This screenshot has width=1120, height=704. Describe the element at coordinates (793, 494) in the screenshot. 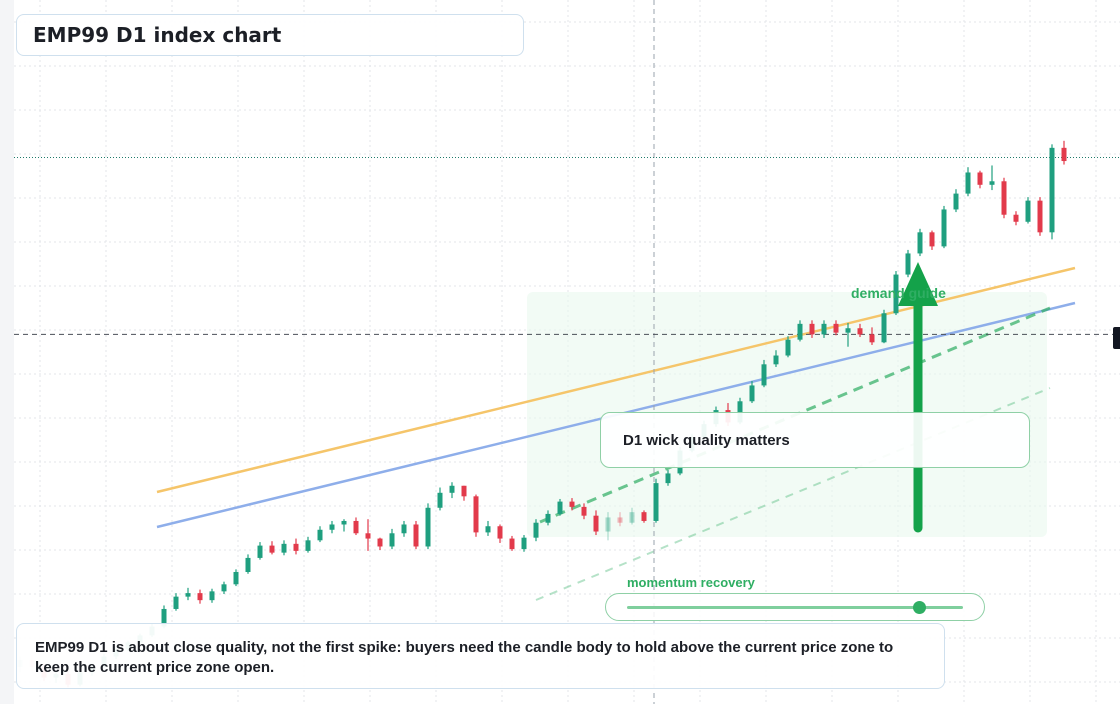

I see `guide-dashed-line-faint` at that location.